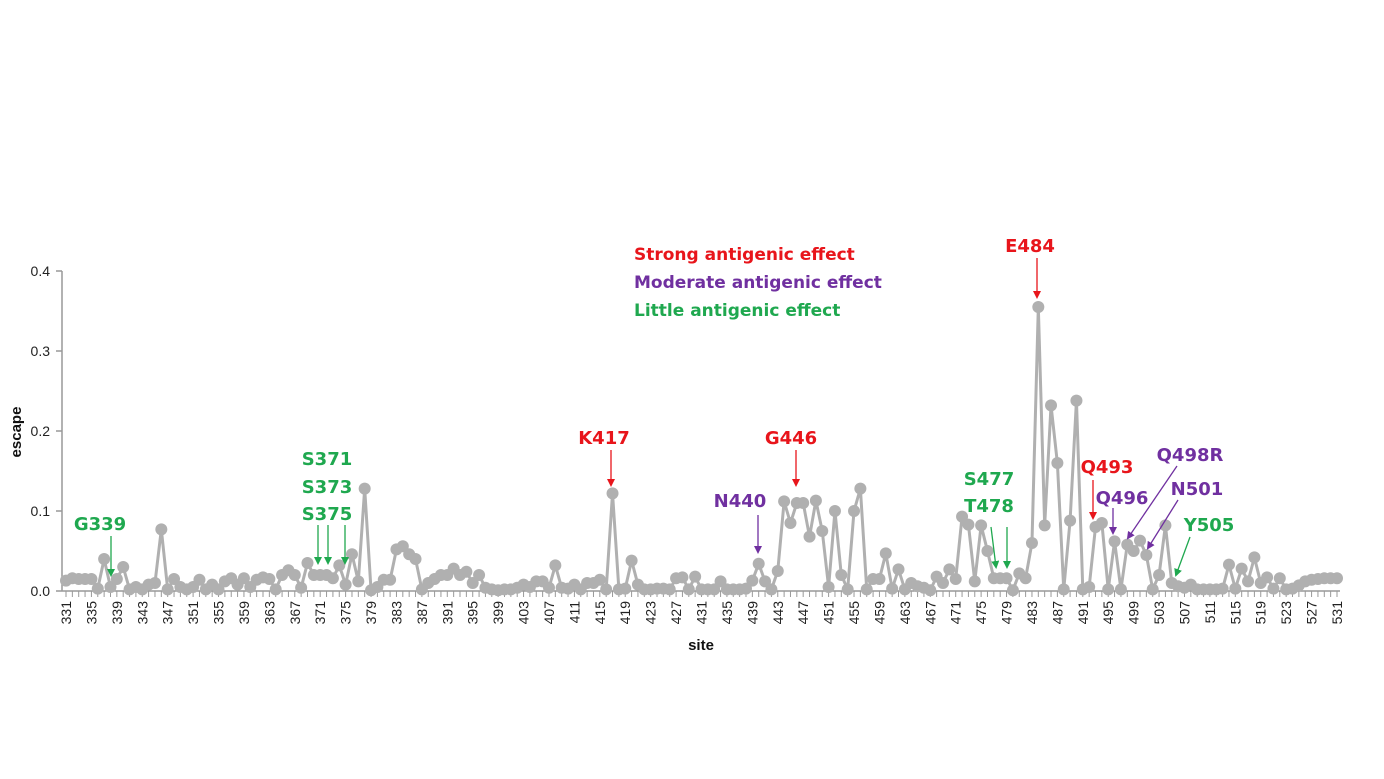 The height and width of the screenshot is (779, 1384). Describe the element at coordinates (600, 613) in the screenshot. I see `x-tick-label: 415` at that location.